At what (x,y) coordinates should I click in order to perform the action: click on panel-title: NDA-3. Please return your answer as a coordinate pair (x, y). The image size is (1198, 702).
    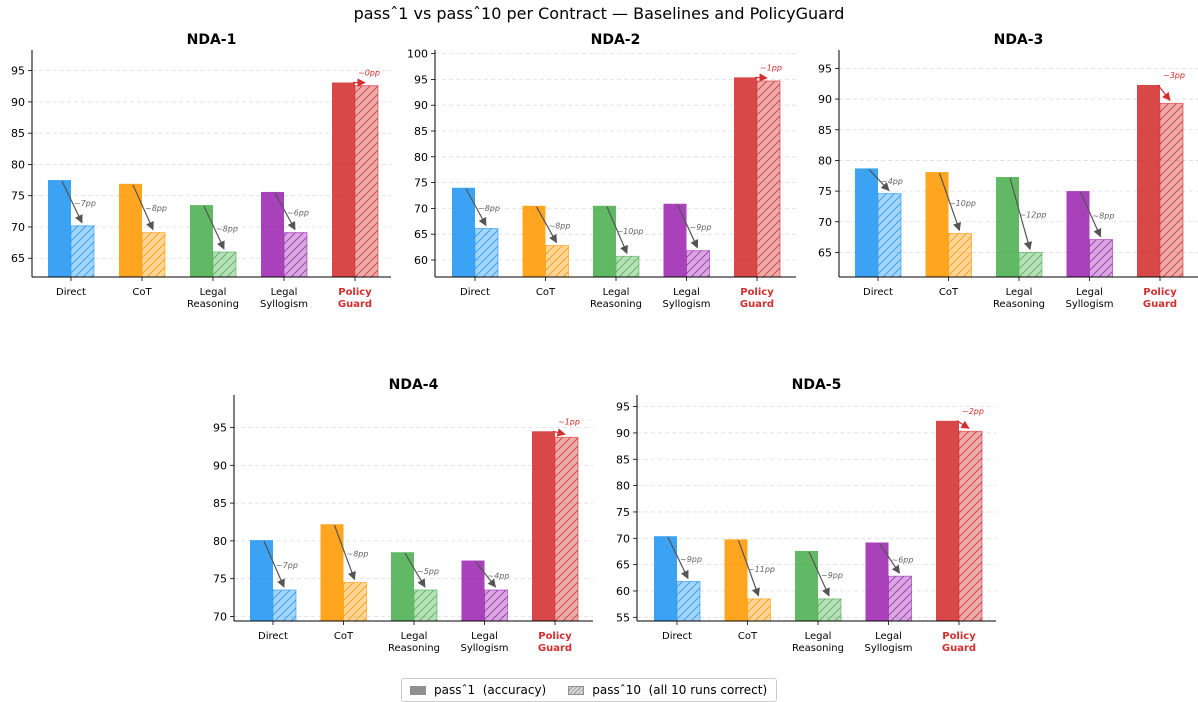
    Looking at the image, I should click on (1019, 40).